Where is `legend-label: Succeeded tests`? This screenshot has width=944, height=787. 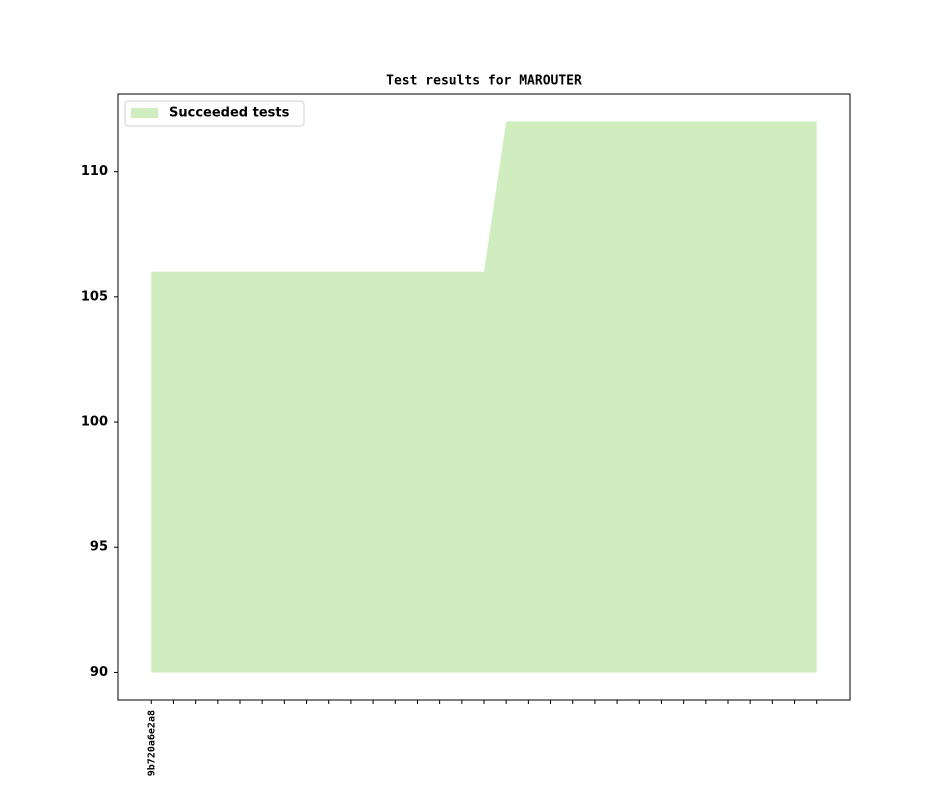 legend-label: Succeeded tests is located at coordinates (229, 113).